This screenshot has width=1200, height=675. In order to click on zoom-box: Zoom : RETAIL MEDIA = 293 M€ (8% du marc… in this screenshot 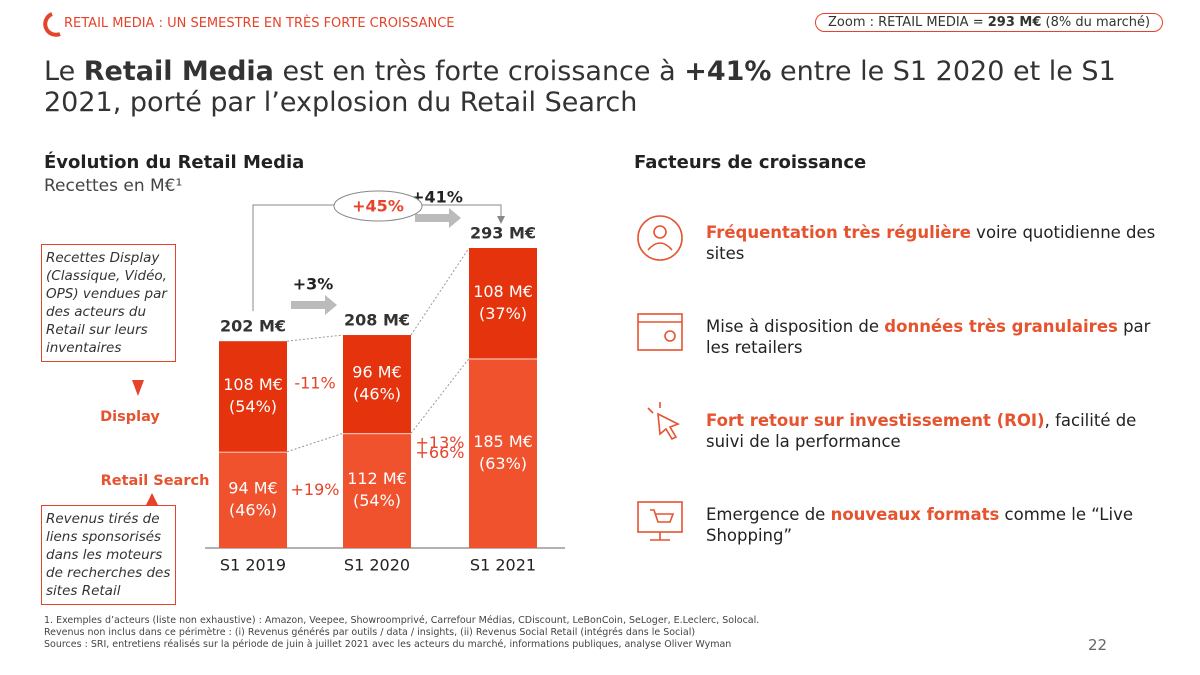, I will do `click(989, 22)`.